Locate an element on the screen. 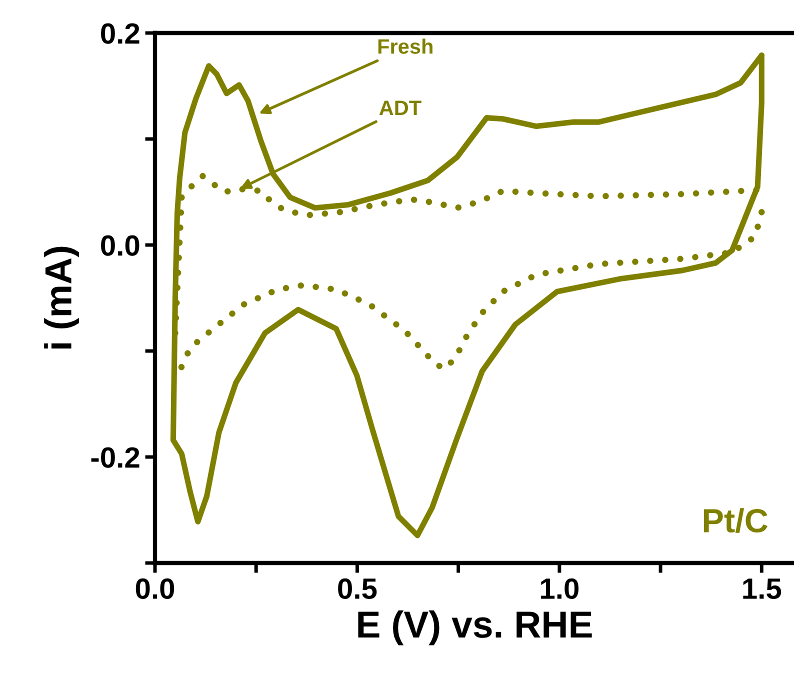 This screenshot has width=794, height=679. y-tick-label: 0.2 is located at coordinates (120, 33).